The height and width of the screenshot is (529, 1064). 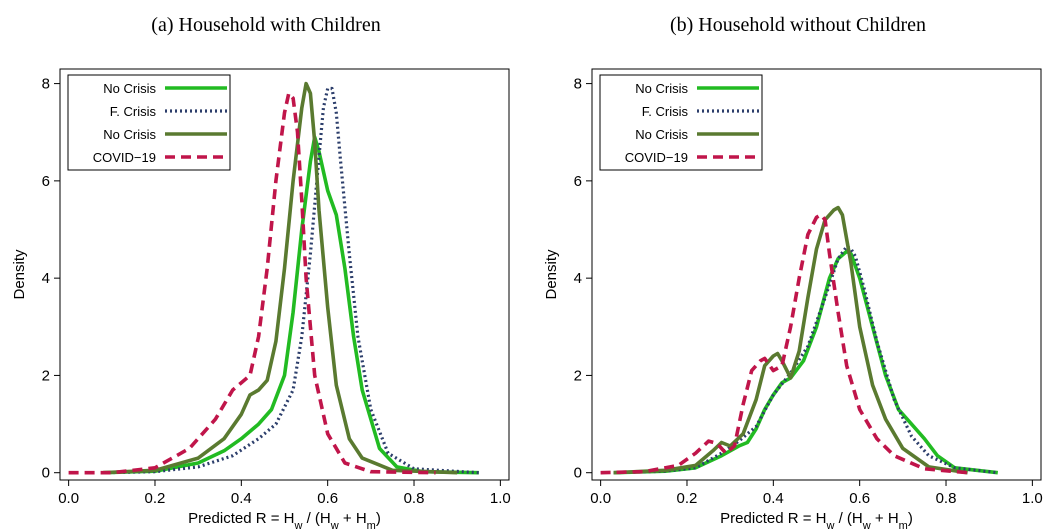 What do you see at coordinates (798, 25) in the screenshot?
I see `chart-title: (b) Household without Children` at bounding box center [798, 25].